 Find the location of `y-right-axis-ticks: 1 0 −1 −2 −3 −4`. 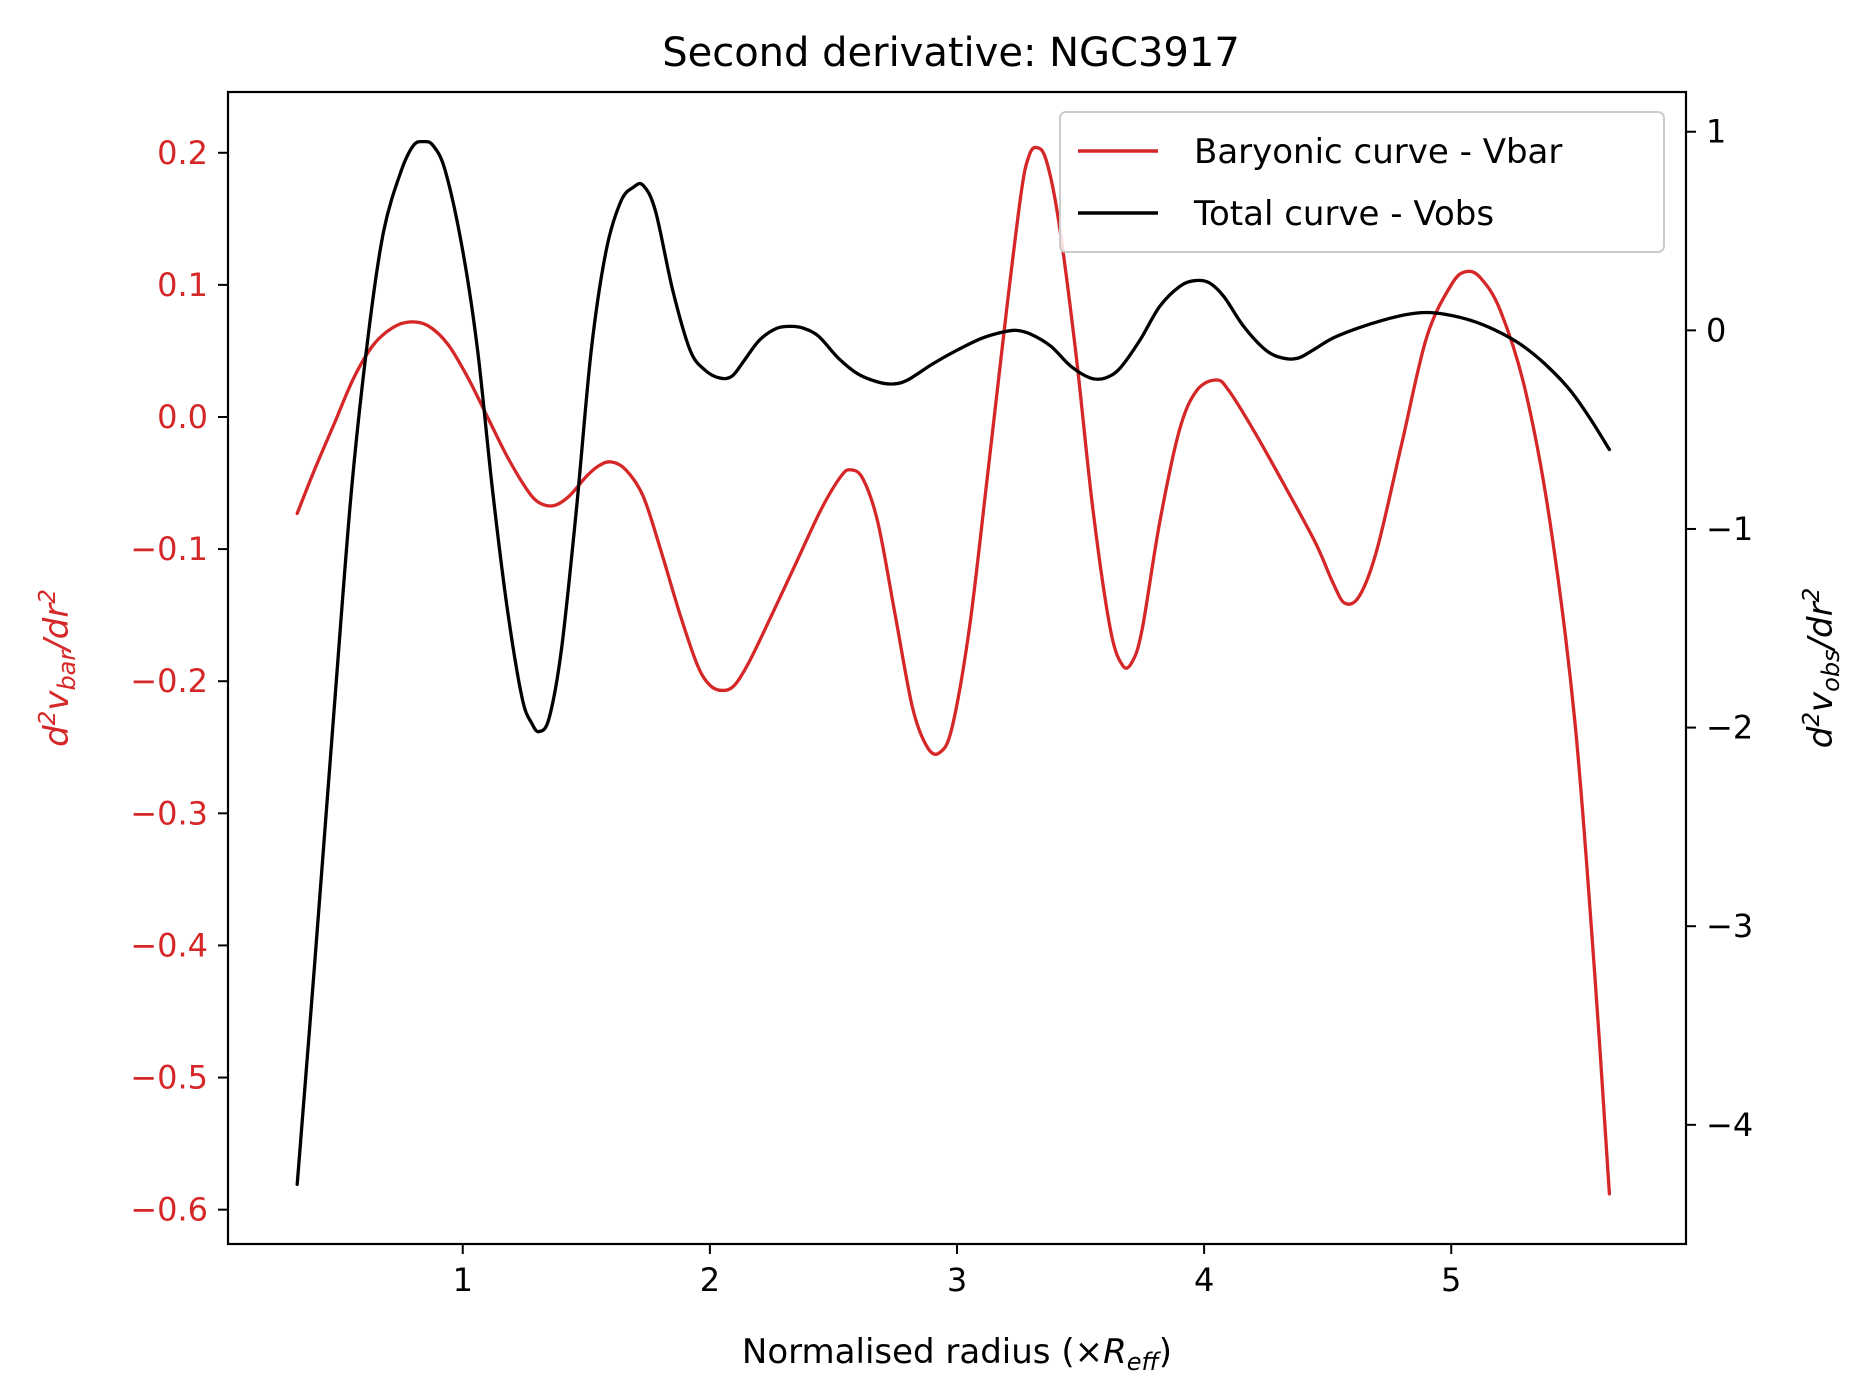

y-right-axis-ticks: 1 0 −1 −2 −3 −4 is located at coordinates (1719, 628).